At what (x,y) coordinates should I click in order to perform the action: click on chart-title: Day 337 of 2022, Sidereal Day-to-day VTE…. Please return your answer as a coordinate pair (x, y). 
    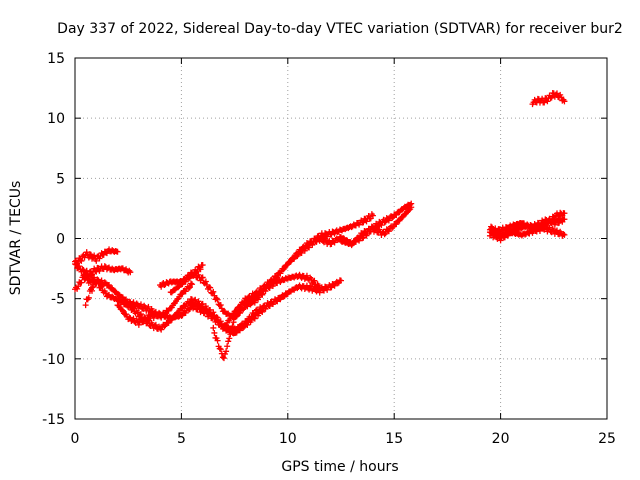
    Looking at the image, I should click on (340, 29).